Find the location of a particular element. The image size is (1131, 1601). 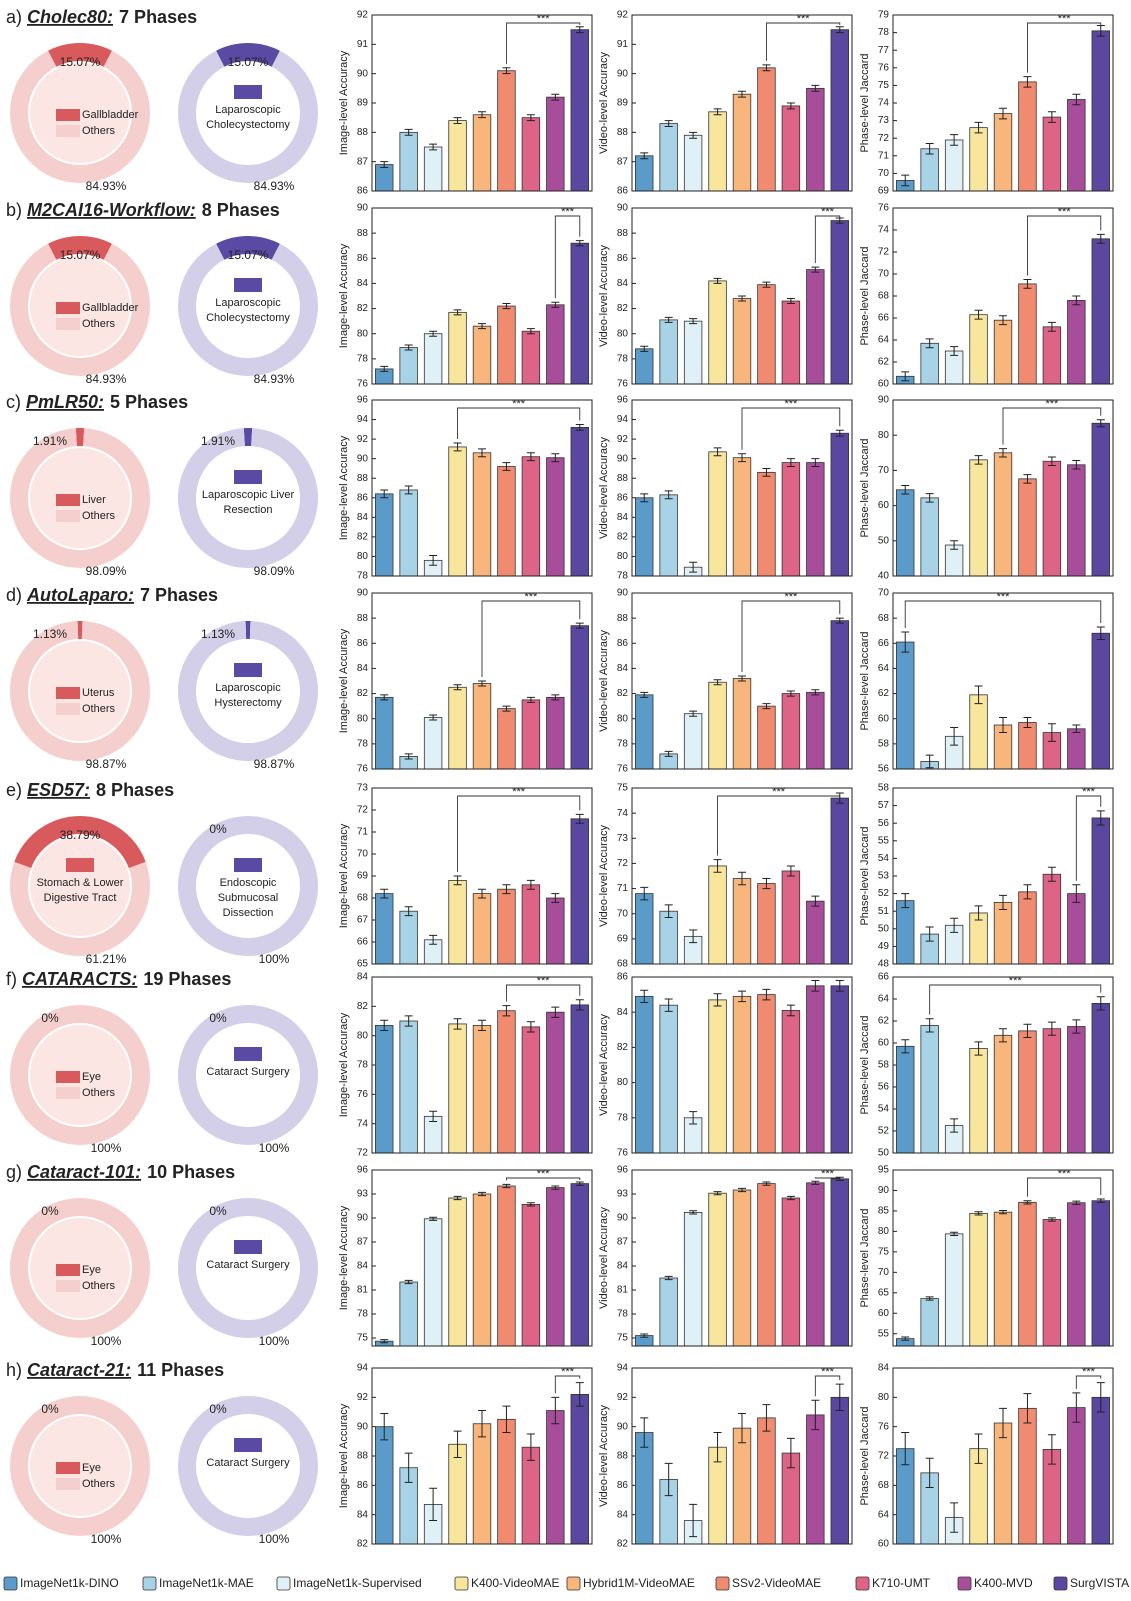

y-tick-label: 87 is located at coordinates (623, 1242).